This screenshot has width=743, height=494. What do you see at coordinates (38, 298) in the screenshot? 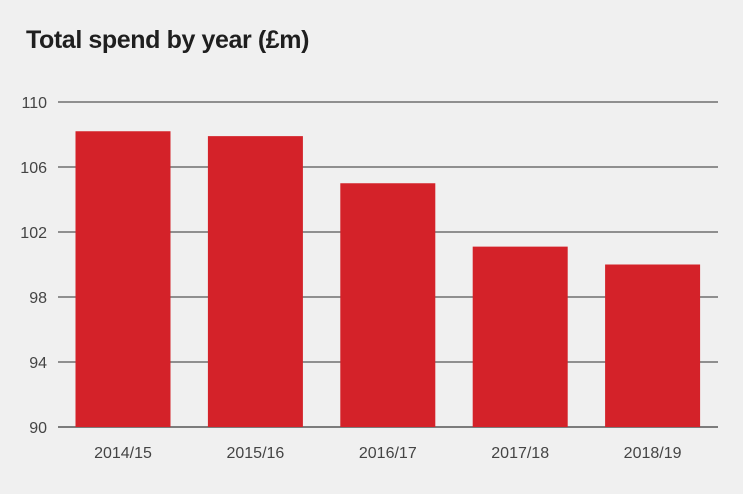
I see `y-tick-label: 98` at bounding box center [38, 298].